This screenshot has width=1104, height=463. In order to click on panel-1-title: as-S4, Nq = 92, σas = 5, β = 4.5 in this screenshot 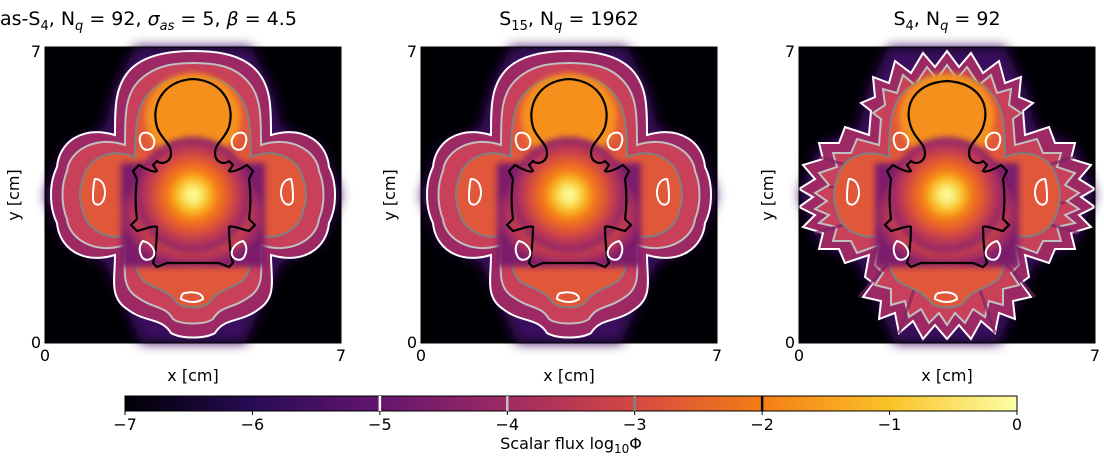, I will do `click(148, 21)`.